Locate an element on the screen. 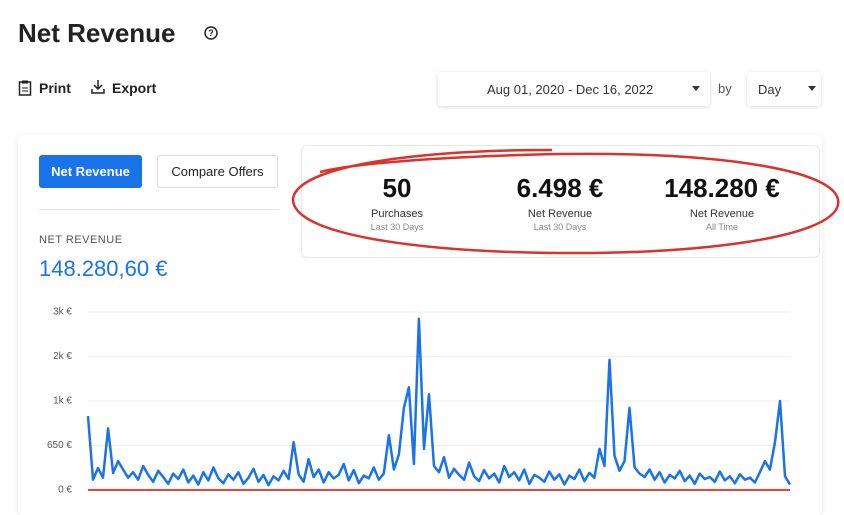  page-title: Net Revenue is located at coordinates (97, 33).